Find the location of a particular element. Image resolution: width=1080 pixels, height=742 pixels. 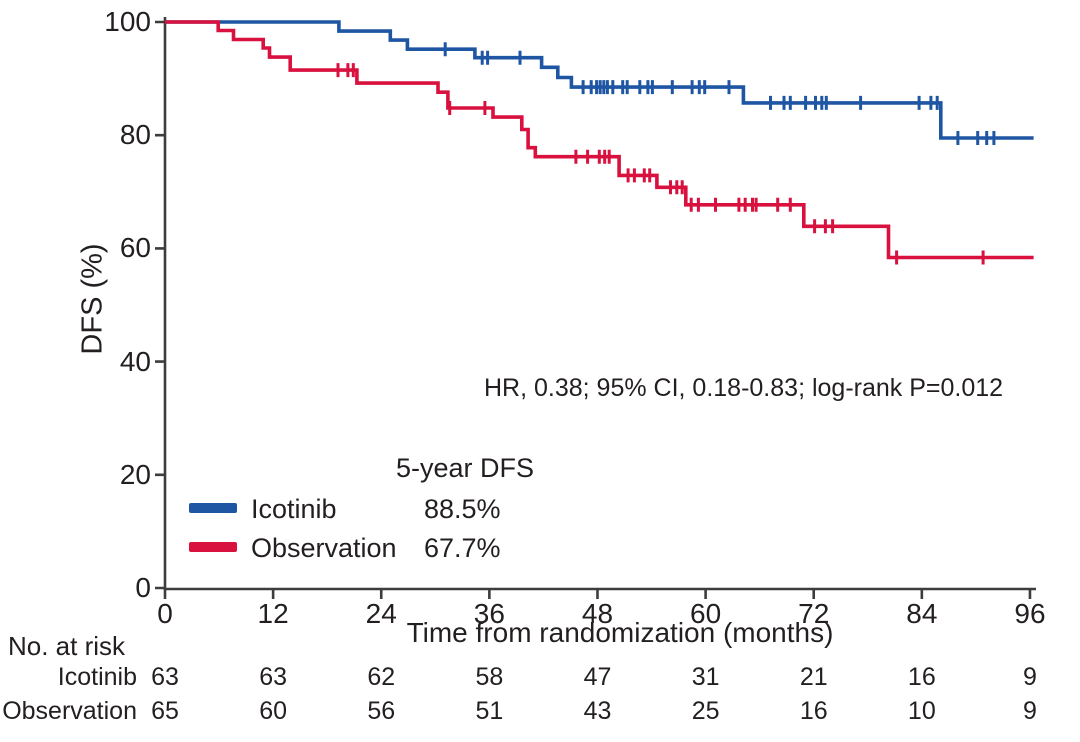

x-tick-label-48: 48 is located at coordinates (597, 613).